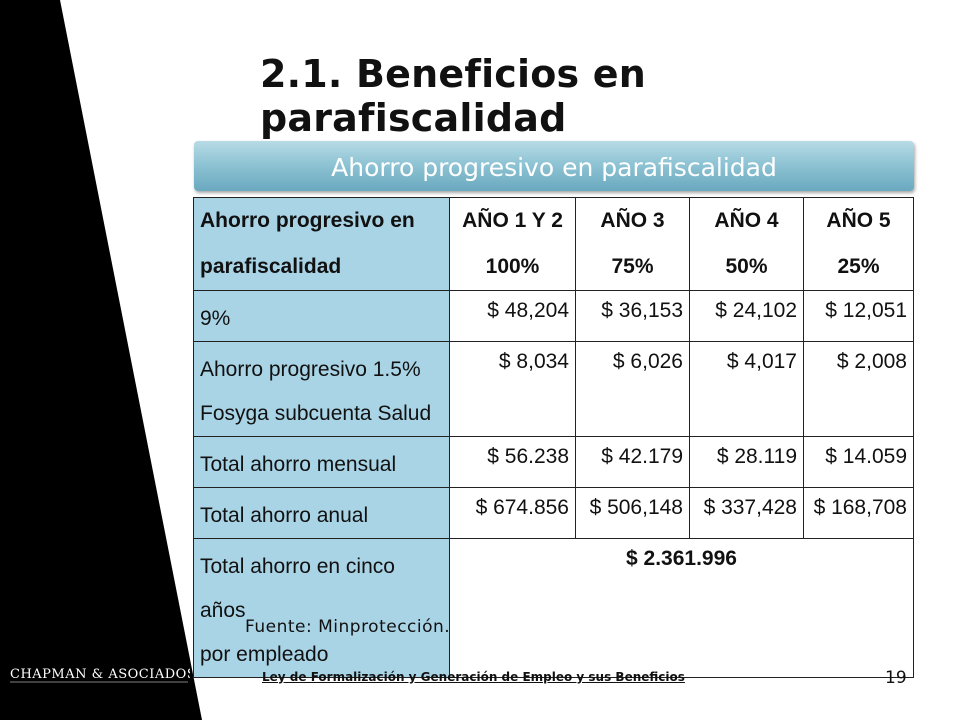  I want to click on value-cell: $ 4,017, so click(746, 389).